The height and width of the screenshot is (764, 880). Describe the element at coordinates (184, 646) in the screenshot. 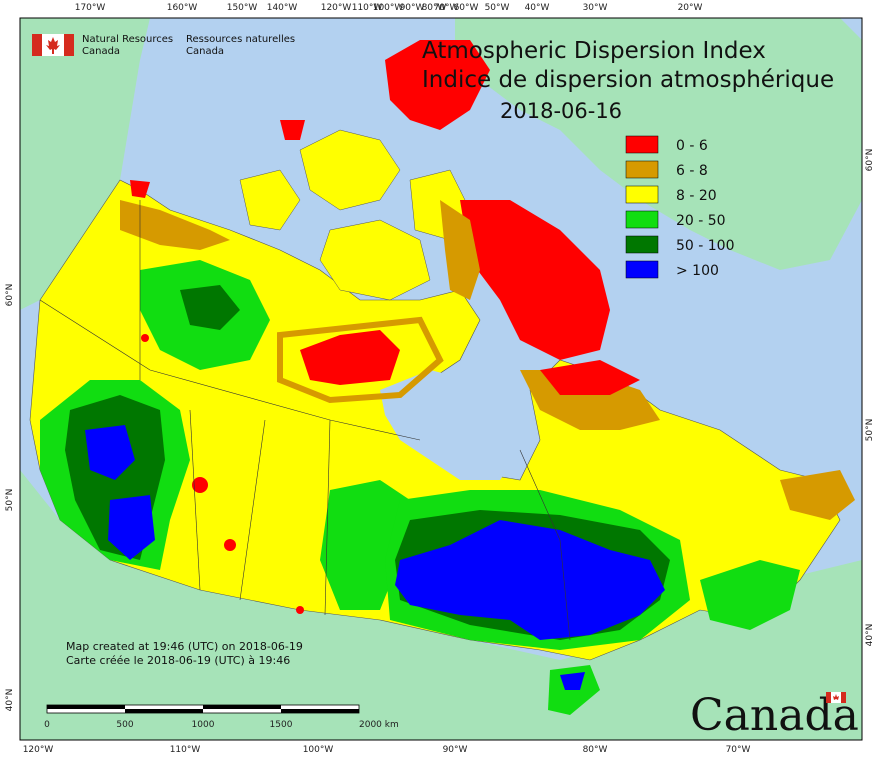

I see `credit-en: Map created at 19:46 (UTC) on 2018-06-19` at that location.